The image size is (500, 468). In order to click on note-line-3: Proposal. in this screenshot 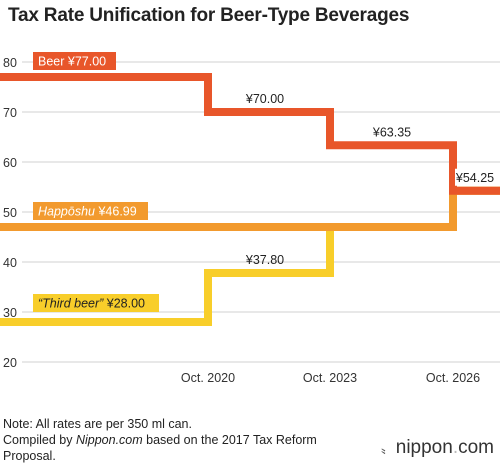, I will do `click(29, 456)`.